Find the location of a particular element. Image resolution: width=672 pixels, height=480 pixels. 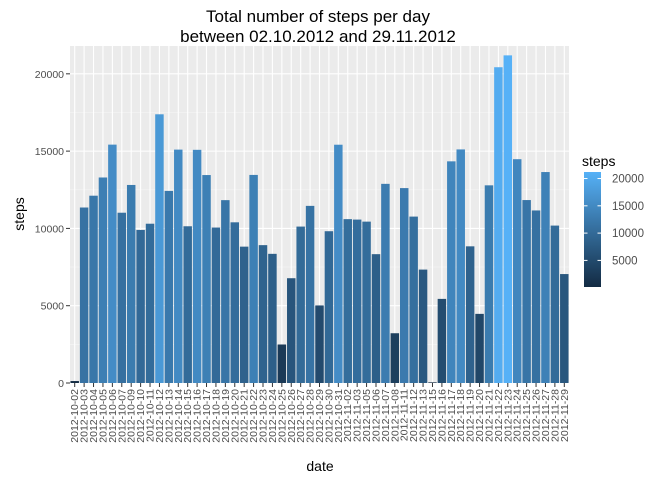

x-axis-title: date is located at coordinates (319, 466).